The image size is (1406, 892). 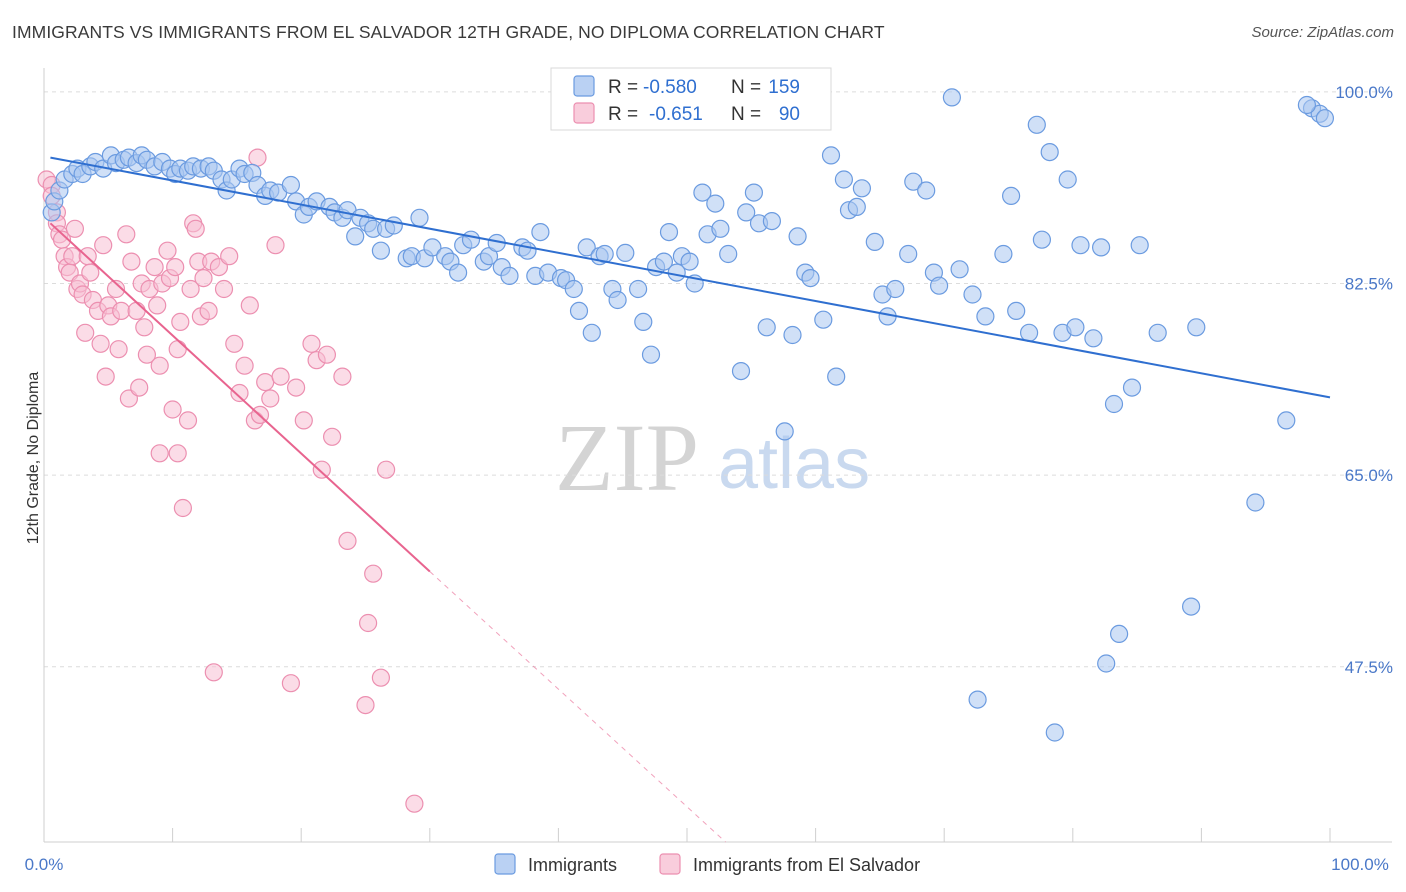 I want to click on series-legend-swatch-immigrants, so click(x=505, y=864).